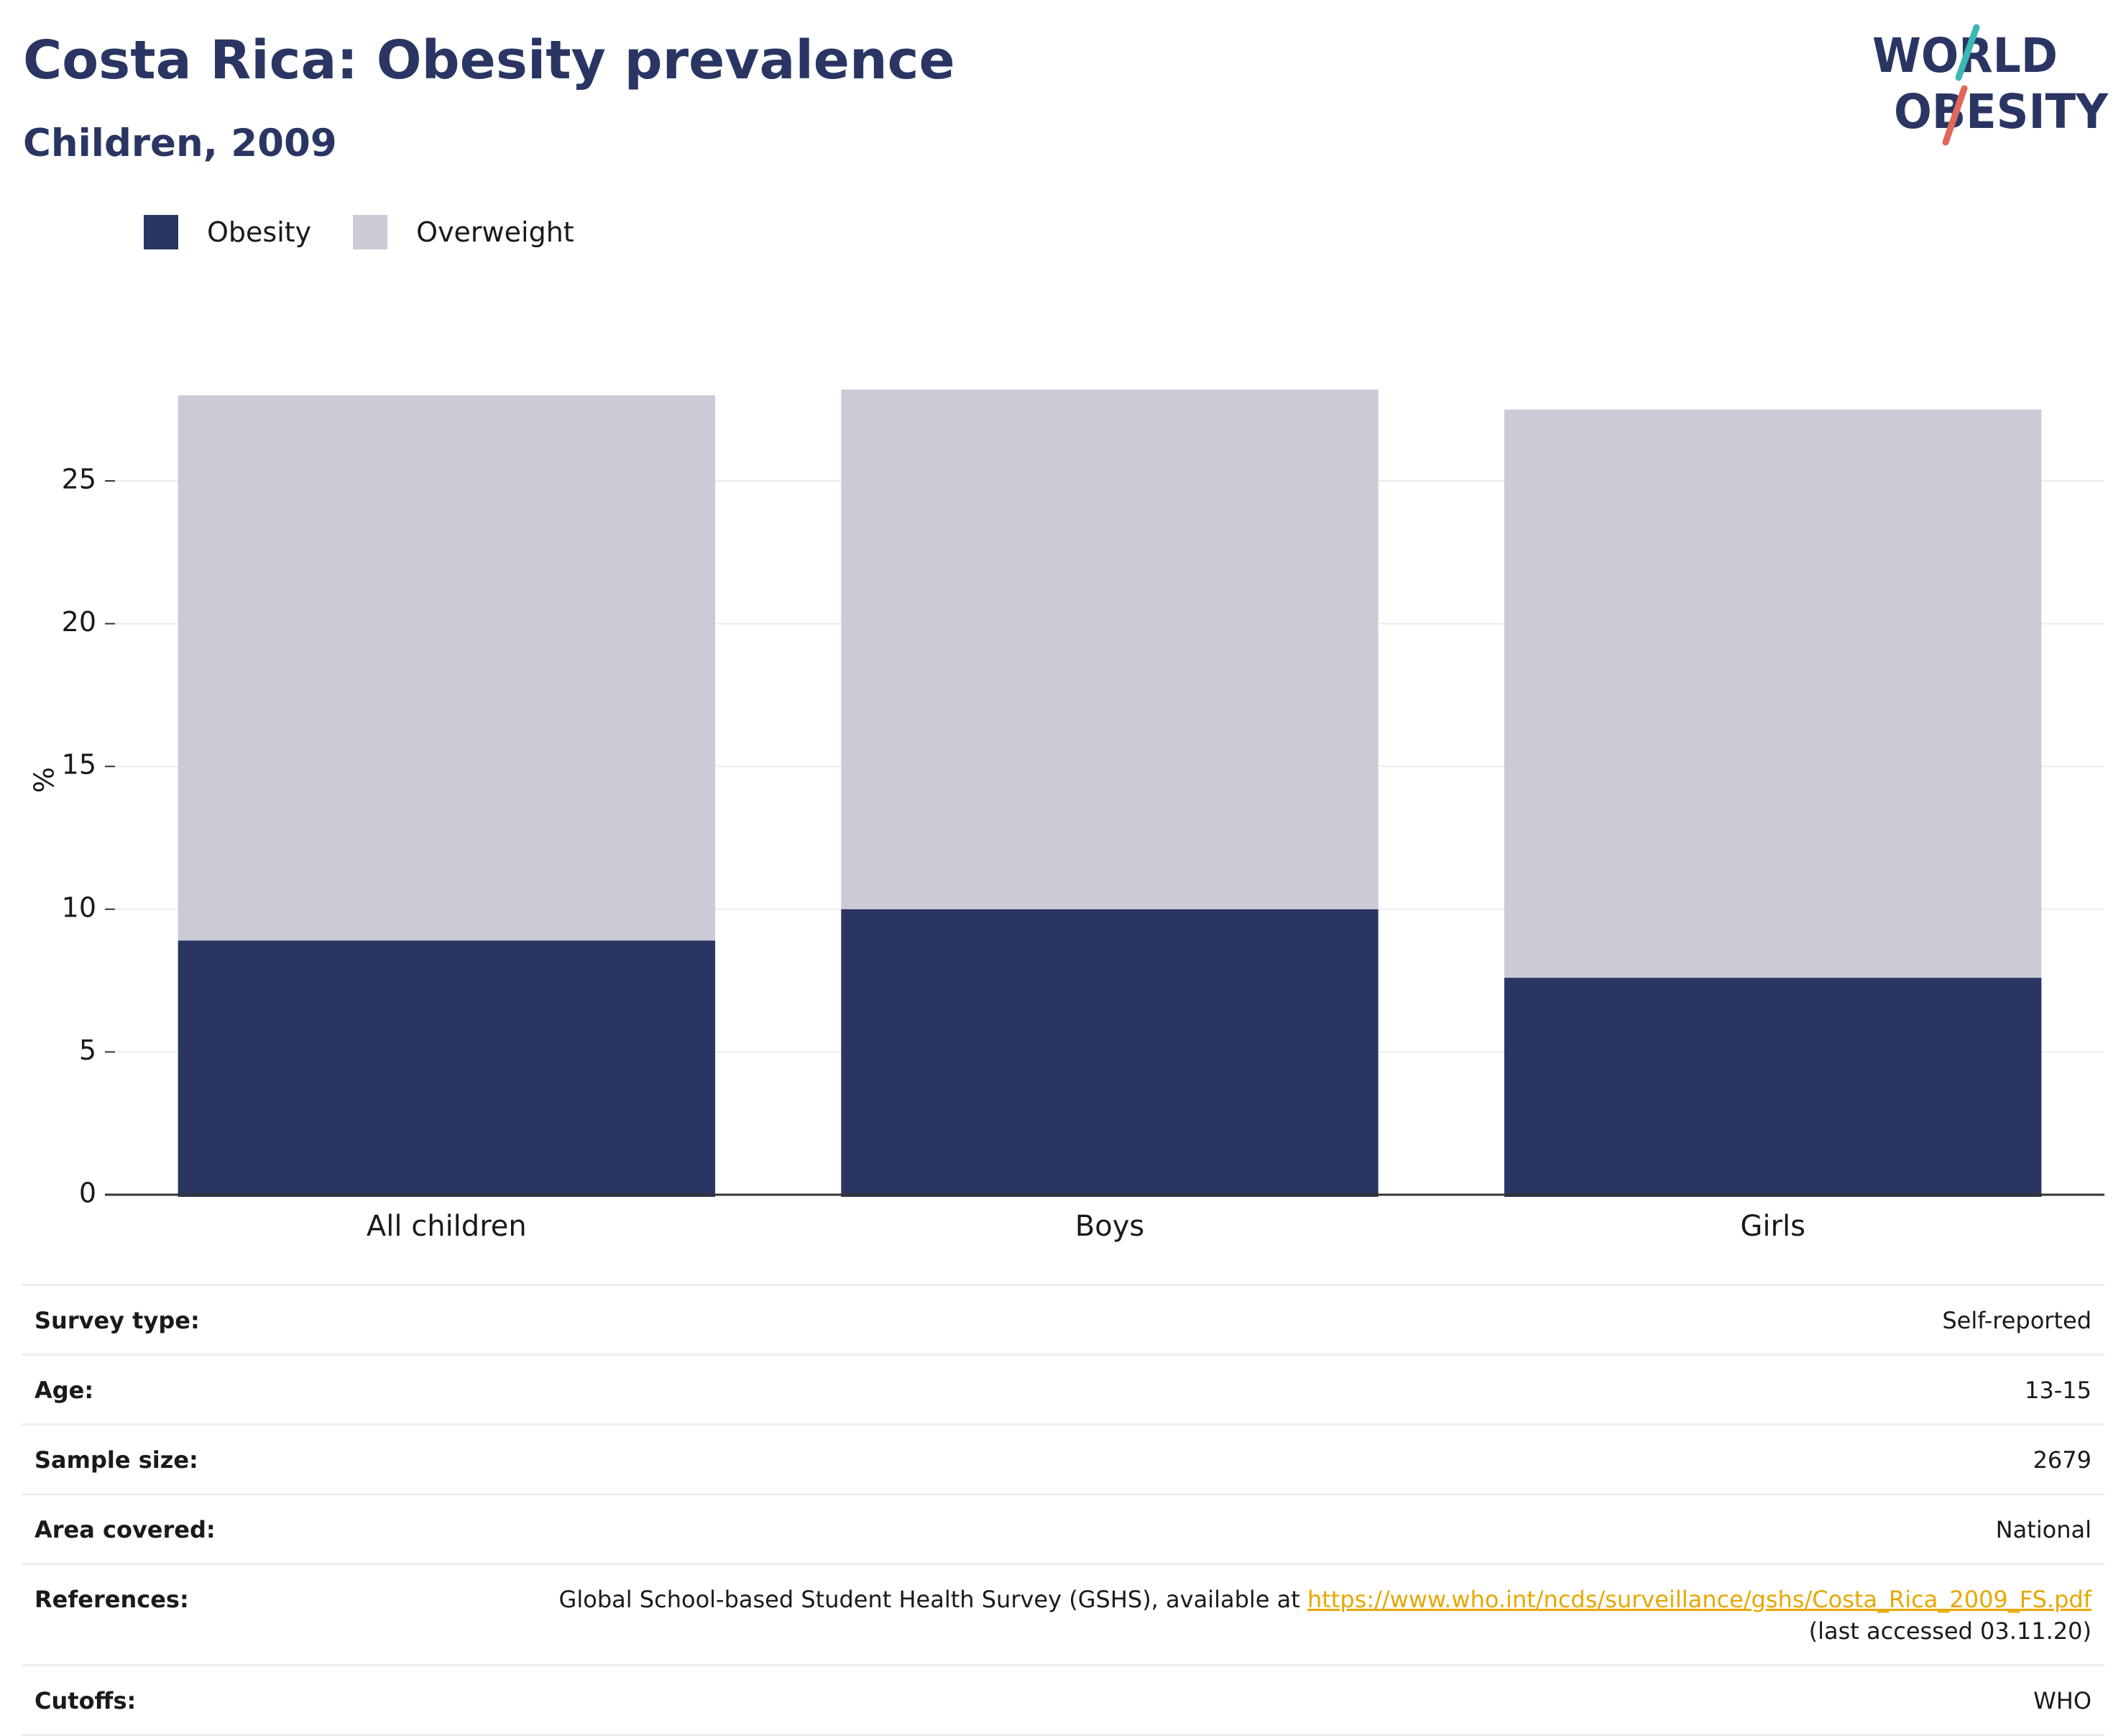  What do you see at coordinates (495, 232) in the screenshot?
I see `legend-label-overweight: Overweight` at bounding box center [495, 232].